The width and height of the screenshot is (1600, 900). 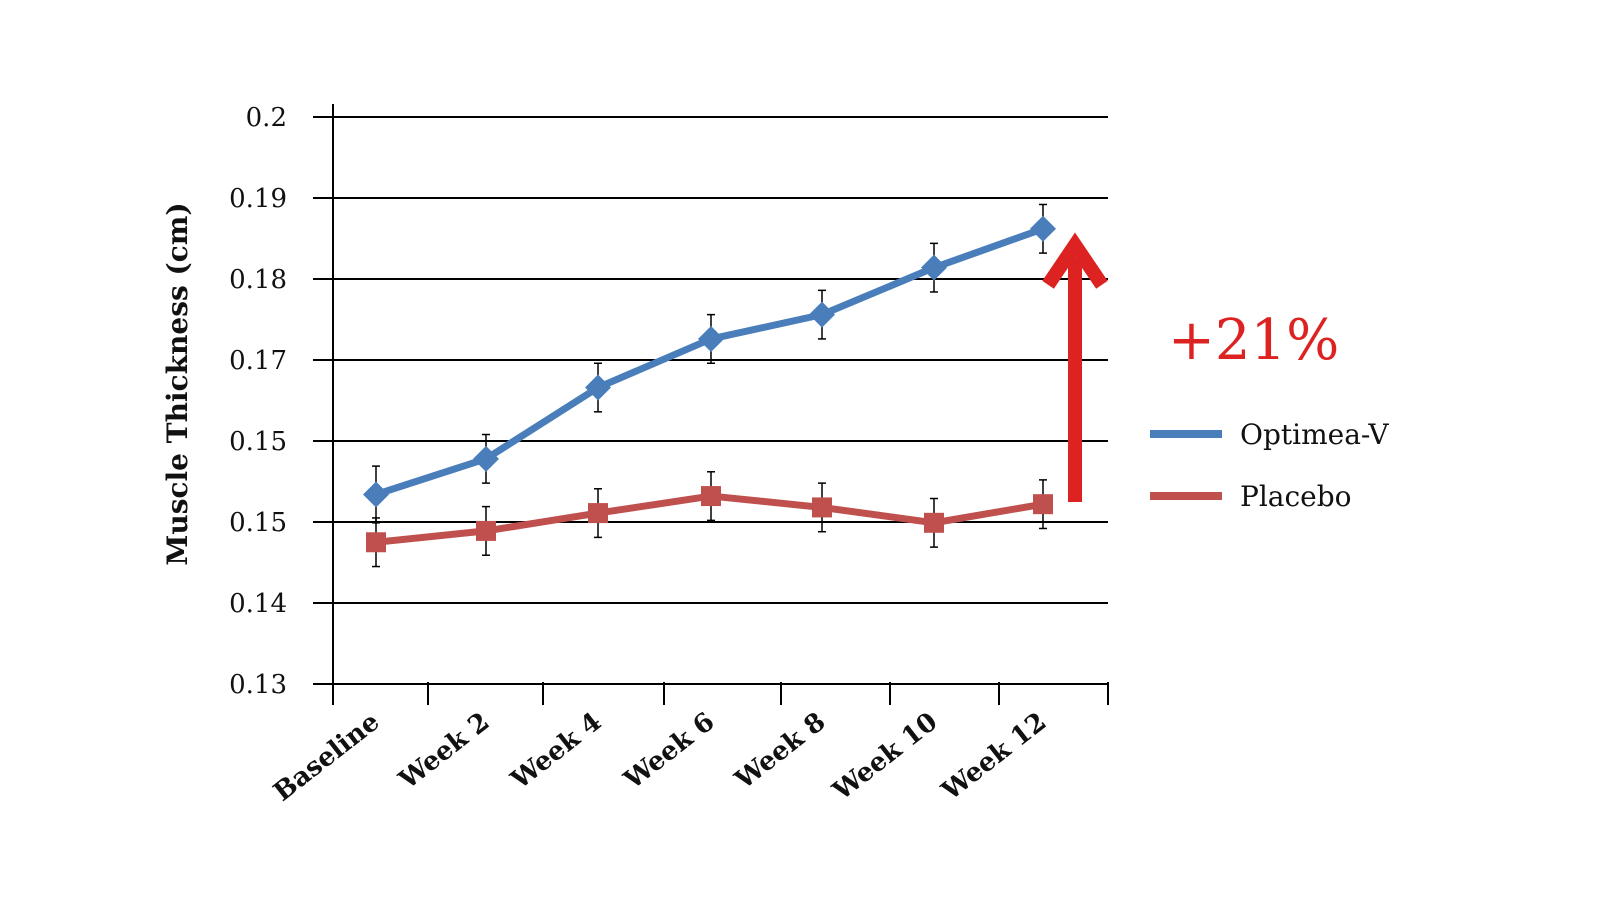 I want to click on y-axis-title: Muscle Thickness (cm), so click(x=177, y=383).